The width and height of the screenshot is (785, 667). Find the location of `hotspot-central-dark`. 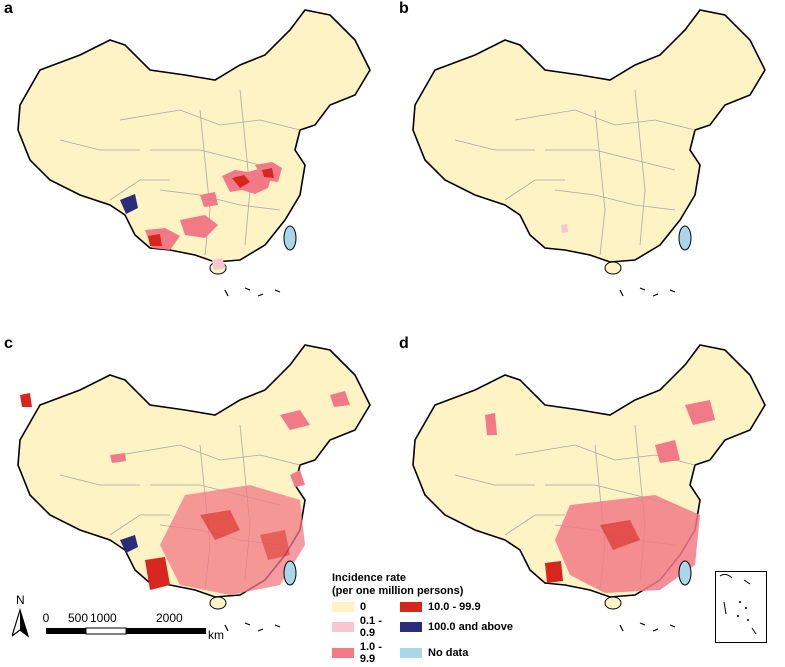

hotspot-central-dark is located at coordinates (241, 181).